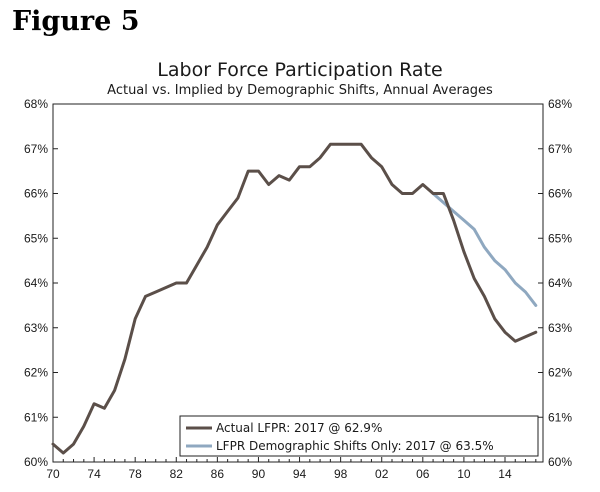 This screenshot has height=492, width=600. I want to click on y-tick-label-left: 64%, so click(36, 283).